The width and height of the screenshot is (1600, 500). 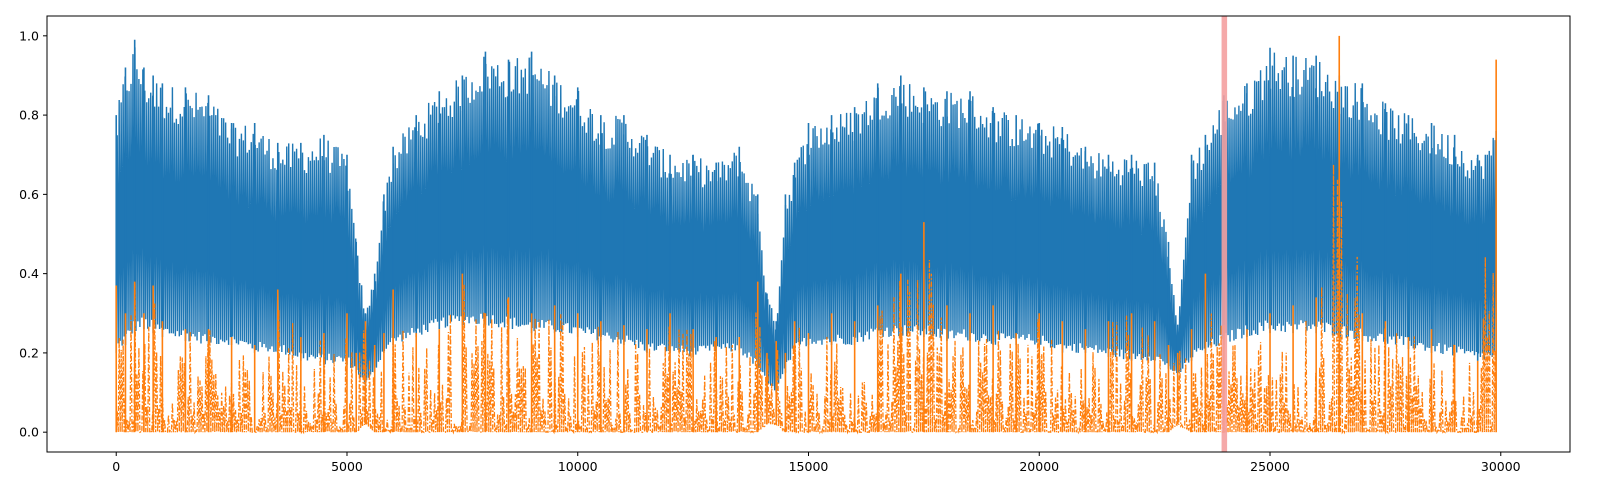 What do you see at coordinates (29, 352) in the screenshot?
I see `y-tick-label: 0.2` at bounding box center [29, 352].